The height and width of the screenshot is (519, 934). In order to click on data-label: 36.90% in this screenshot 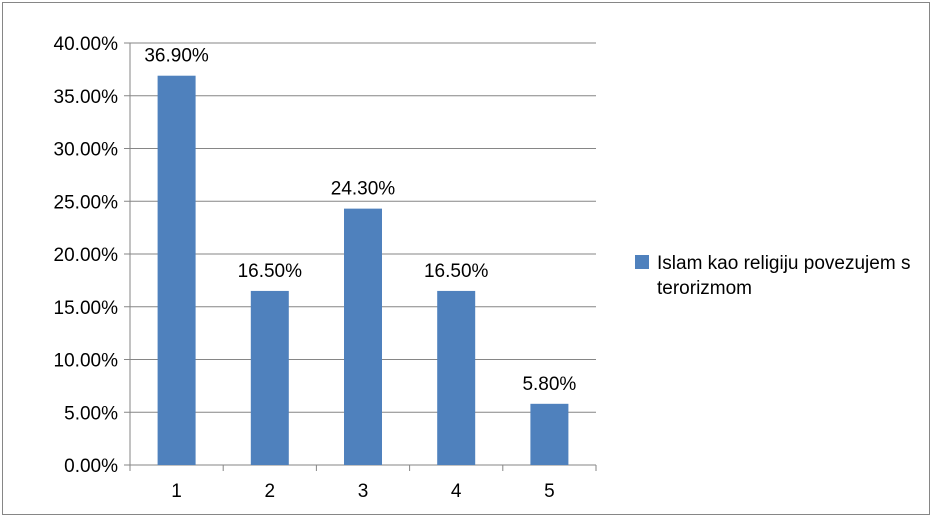, I will do `click(176, 56)`.